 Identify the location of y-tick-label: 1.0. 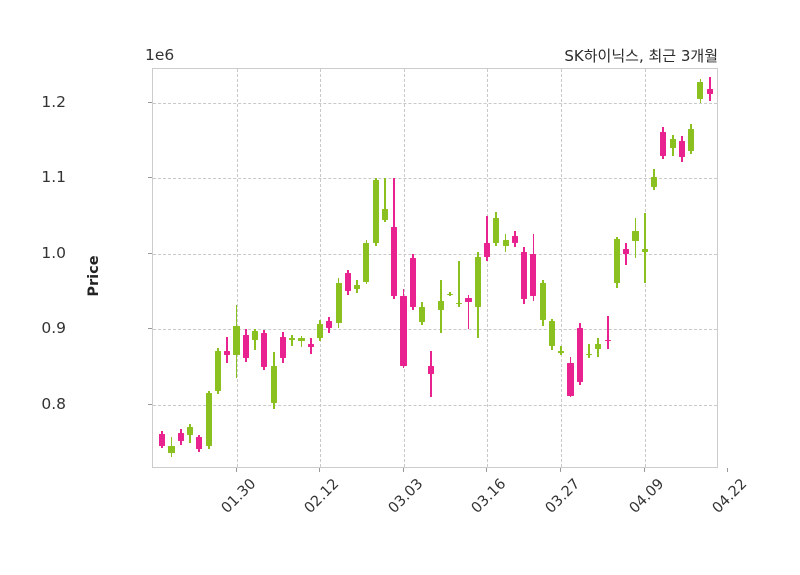
(53, 252).